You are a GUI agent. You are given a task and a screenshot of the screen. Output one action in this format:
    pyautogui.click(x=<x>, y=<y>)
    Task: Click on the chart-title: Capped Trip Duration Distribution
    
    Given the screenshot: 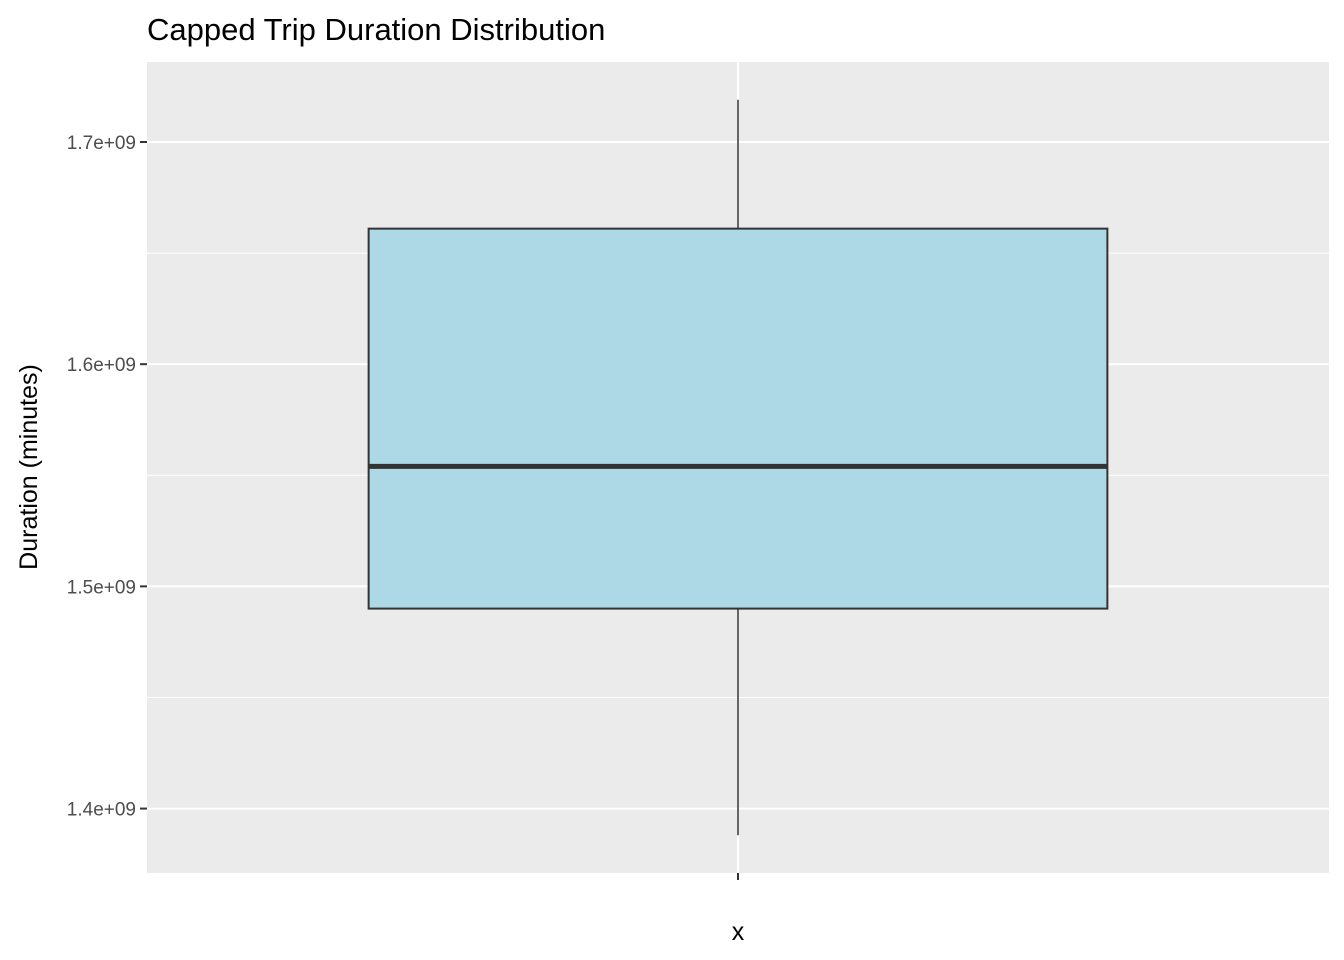 What is the action you would take?
    pyautogui.click(x=376, y=29)
    